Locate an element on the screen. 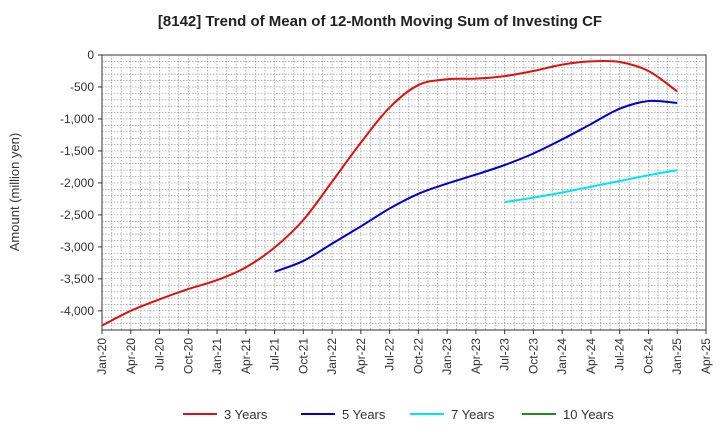  x-tick-label: Jul-21 is located at coordinates (275, 354).